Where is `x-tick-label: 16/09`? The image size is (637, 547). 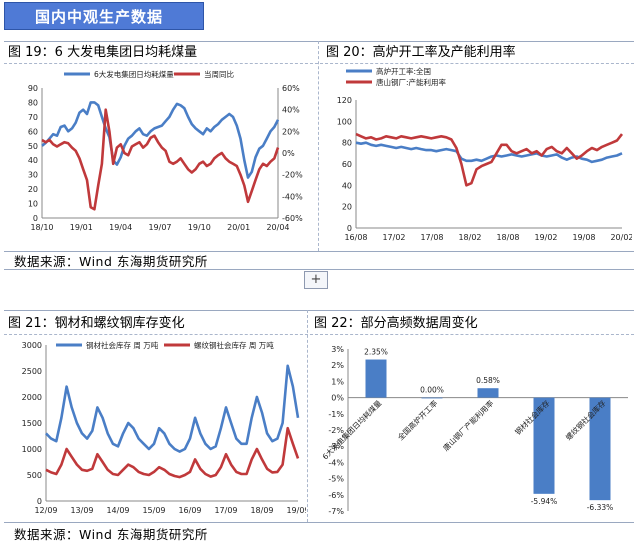 x-tick-label: 16/09 is located at coordinates (189, 510).